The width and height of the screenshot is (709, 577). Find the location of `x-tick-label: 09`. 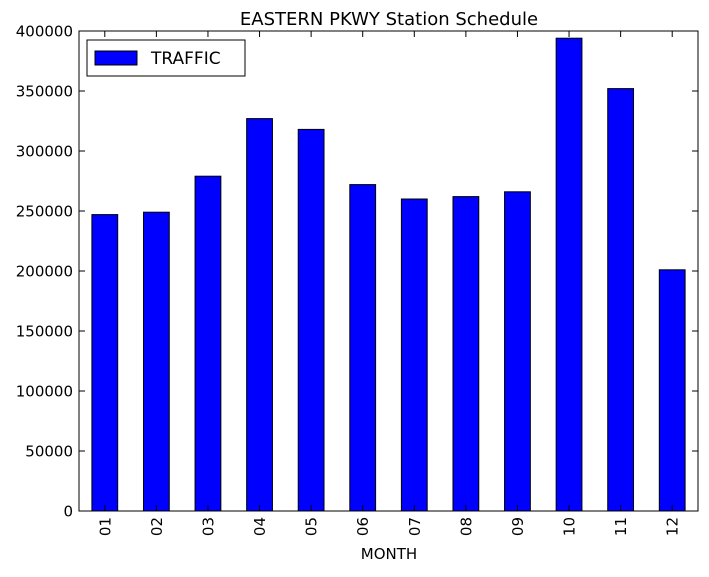

x-tick-label: 09 is located at coordinates (518, 526).